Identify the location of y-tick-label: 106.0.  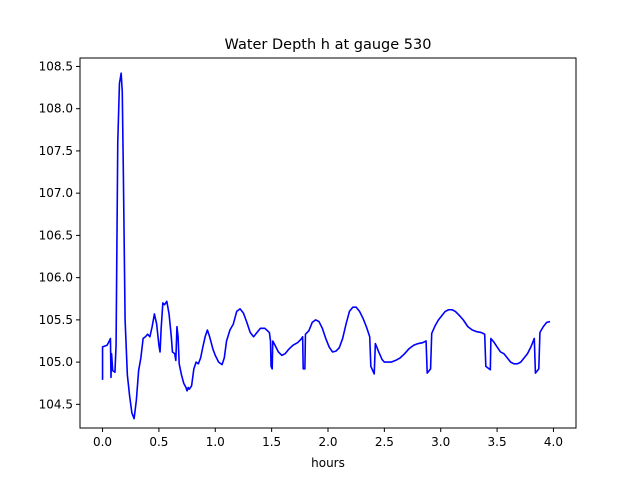
(56, 278).